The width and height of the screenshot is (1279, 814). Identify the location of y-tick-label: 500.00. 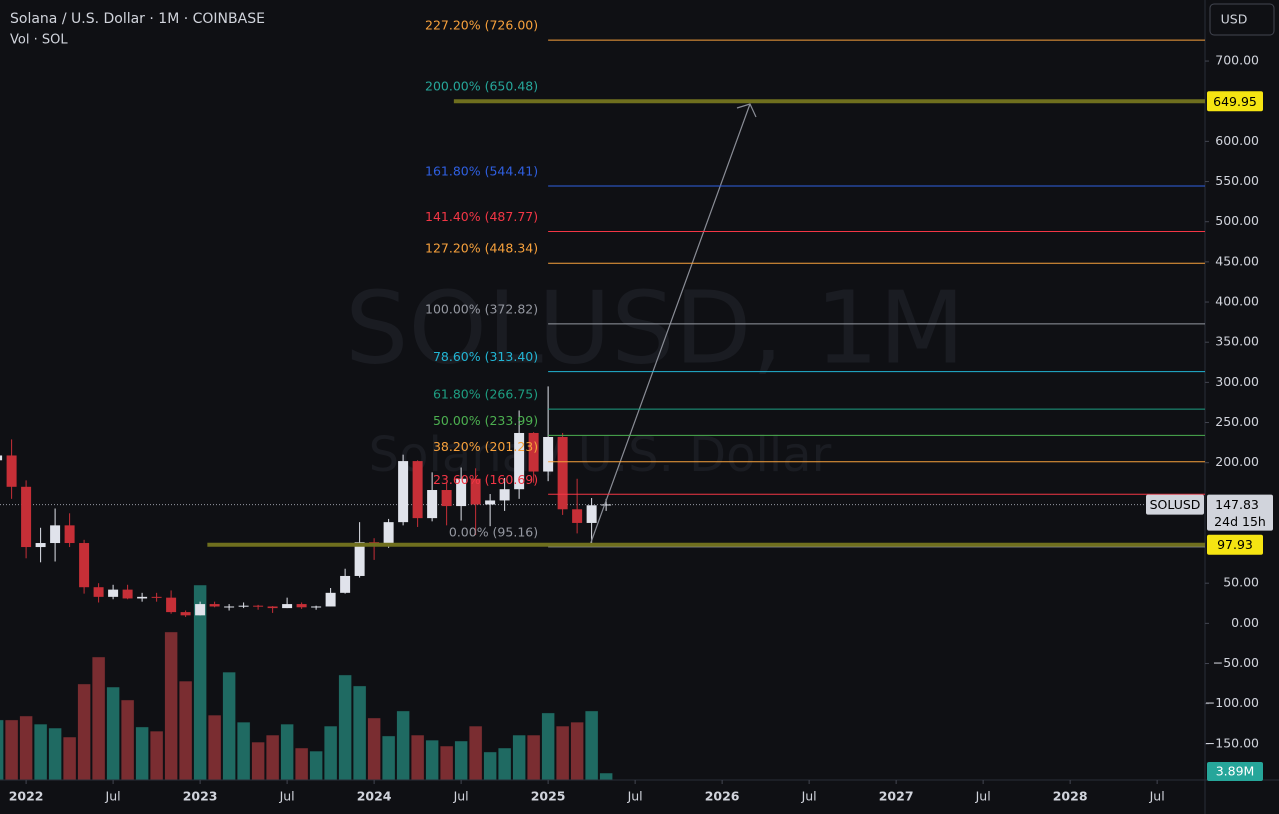
(1237, 220).